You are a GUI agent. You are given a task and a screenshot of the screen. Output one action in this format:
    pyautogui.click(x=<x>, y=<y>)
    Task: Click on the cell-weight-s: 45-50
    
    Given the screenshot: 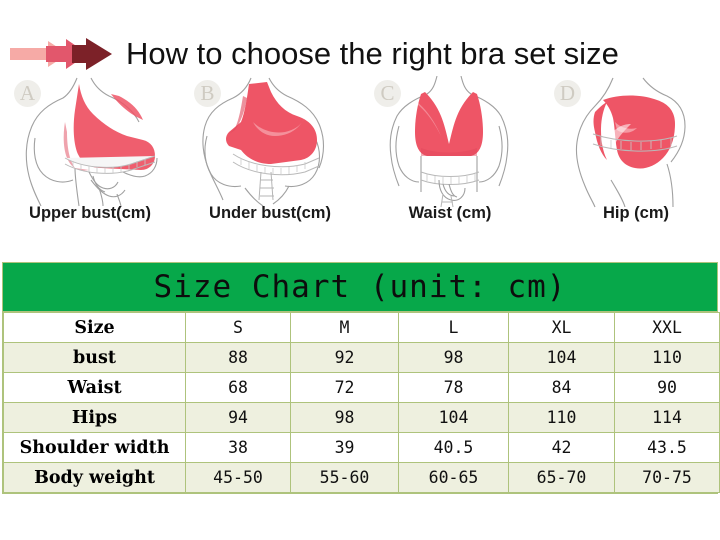 What is the action you would take?
    pyautogui.click(x=238, y=477)
    